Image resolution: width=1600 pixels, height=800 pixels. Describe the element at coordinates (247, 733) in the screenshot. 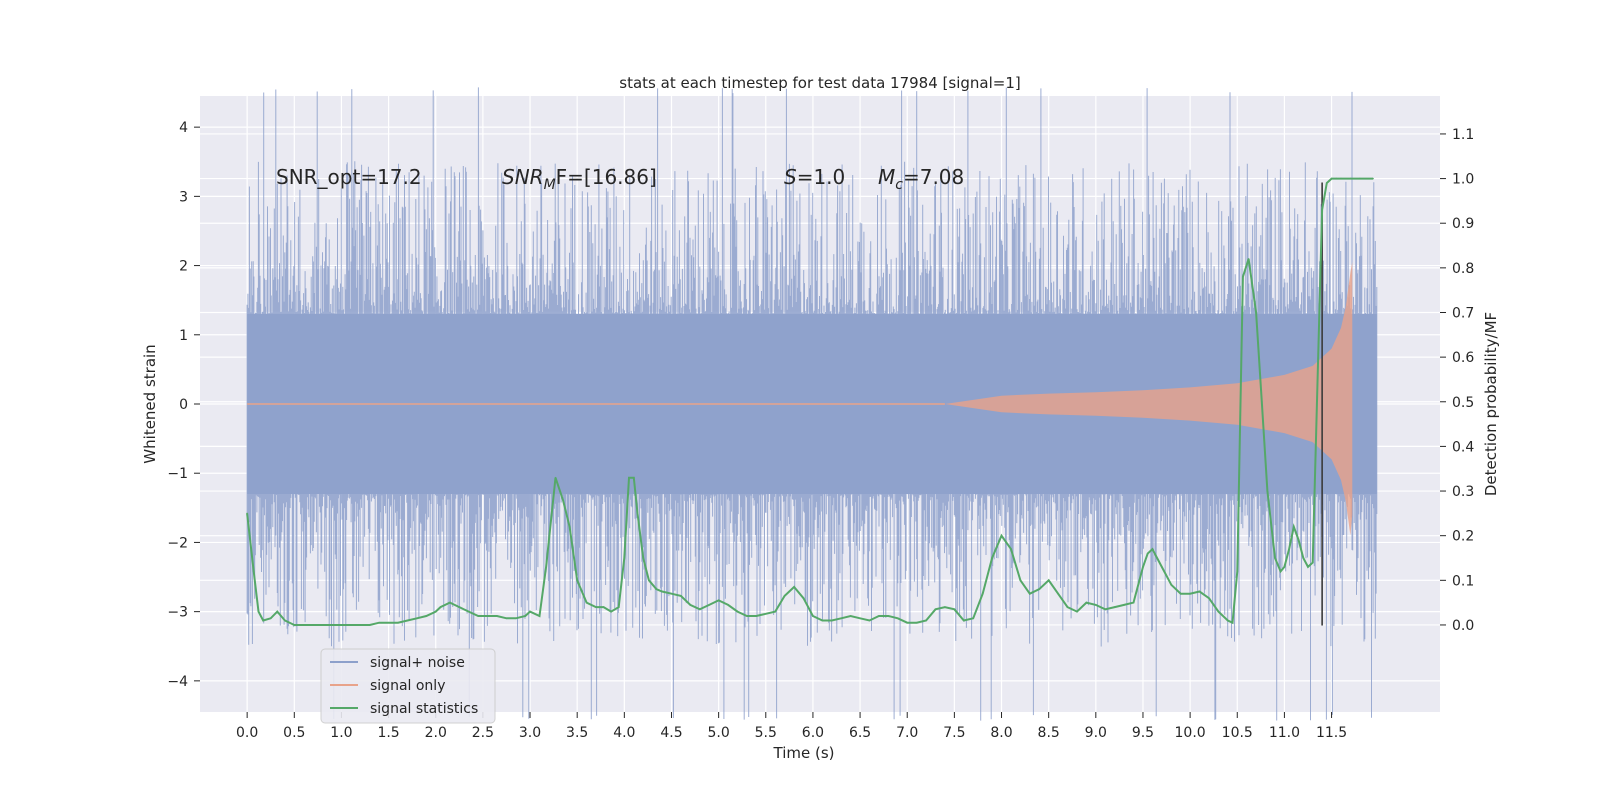

I see `x-tick-label: 0.0` at that location.